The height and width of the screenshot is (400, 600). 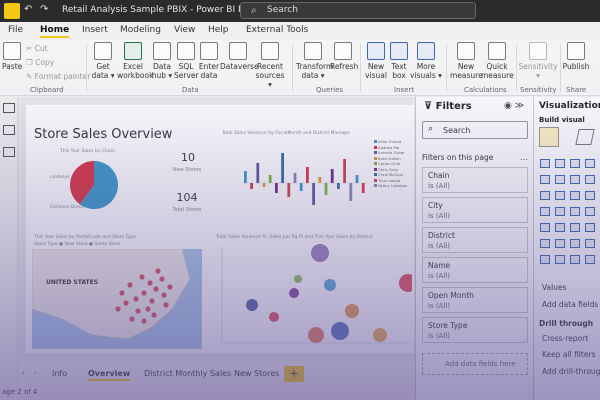 What do you see at coordinates (475, 330) in the screenshot?
I see `filter-card-store-type: Store Type is (All)` at bounding box center [475, 330].